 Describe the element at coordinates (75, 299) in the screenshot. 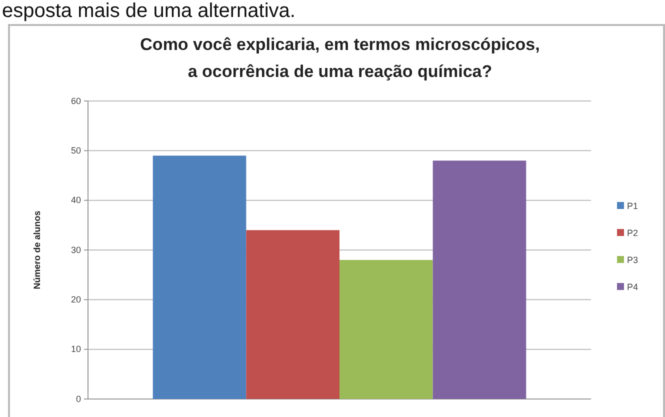

I see `y-tick-label: 20` at that location.